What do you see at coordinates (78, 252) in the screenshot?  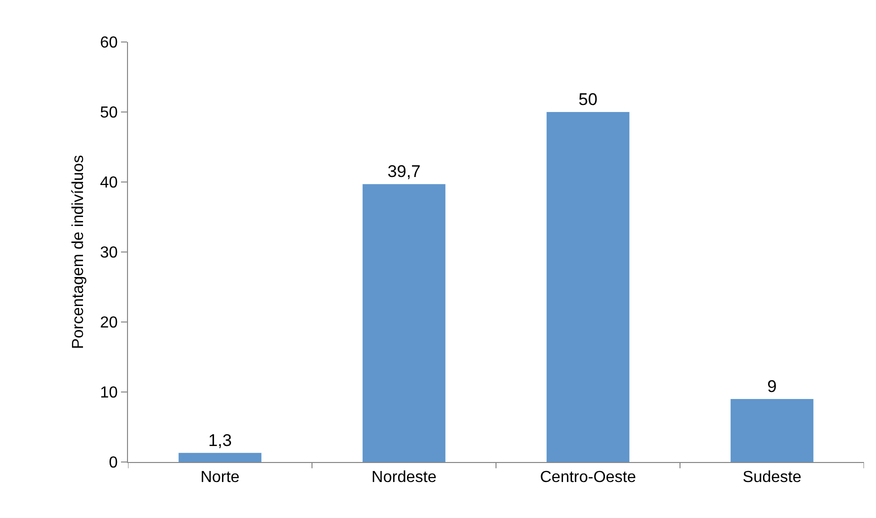 I see `y-axis-title: Porcentagem de indivíduos` at bounding box center [78, 252].